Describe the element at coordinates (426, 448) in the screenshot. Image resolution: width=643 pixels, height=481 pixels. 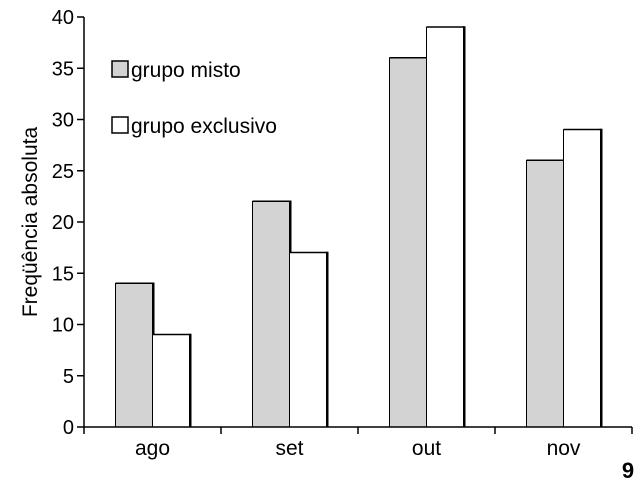
I see `x-tick-label-out: out` at that location.